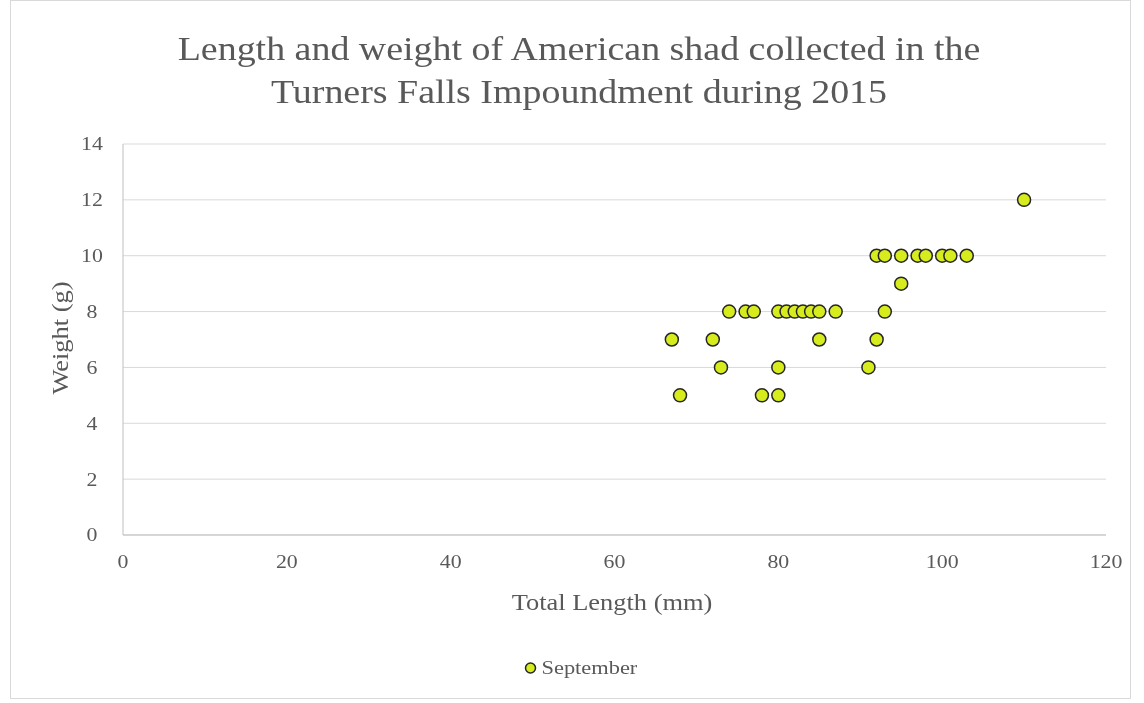 The height and width of the screenshot is (703, 1144). What do you see at coordinates (92, 144) in the screenshot?
I see `y-tick-label: 14` at bounding box center [92, 144].